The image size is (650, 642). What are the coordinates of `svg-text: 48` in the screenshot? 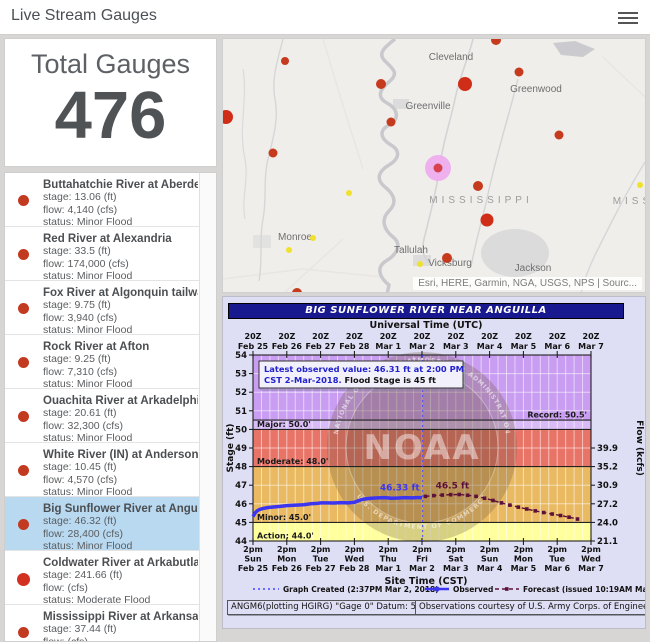 It's located at (241, 468).